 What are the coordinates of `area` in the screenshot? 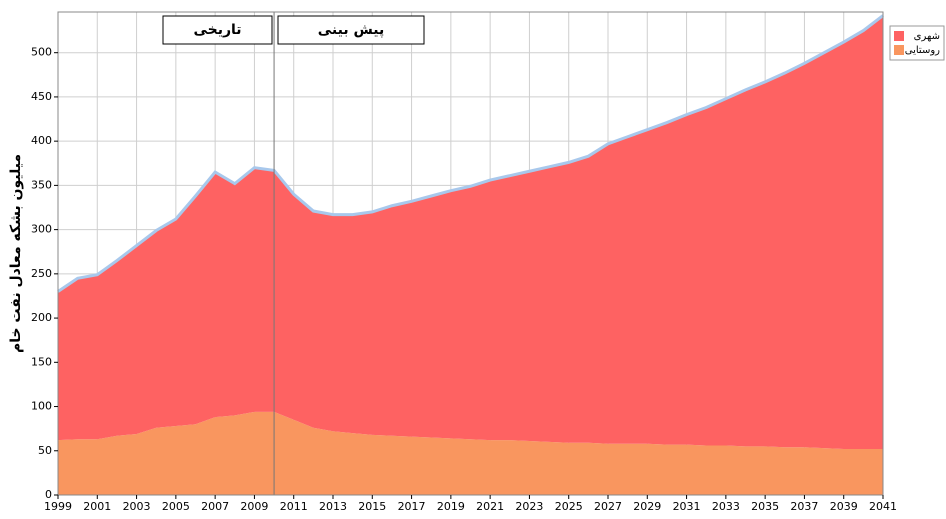 It's located at (470, 453).